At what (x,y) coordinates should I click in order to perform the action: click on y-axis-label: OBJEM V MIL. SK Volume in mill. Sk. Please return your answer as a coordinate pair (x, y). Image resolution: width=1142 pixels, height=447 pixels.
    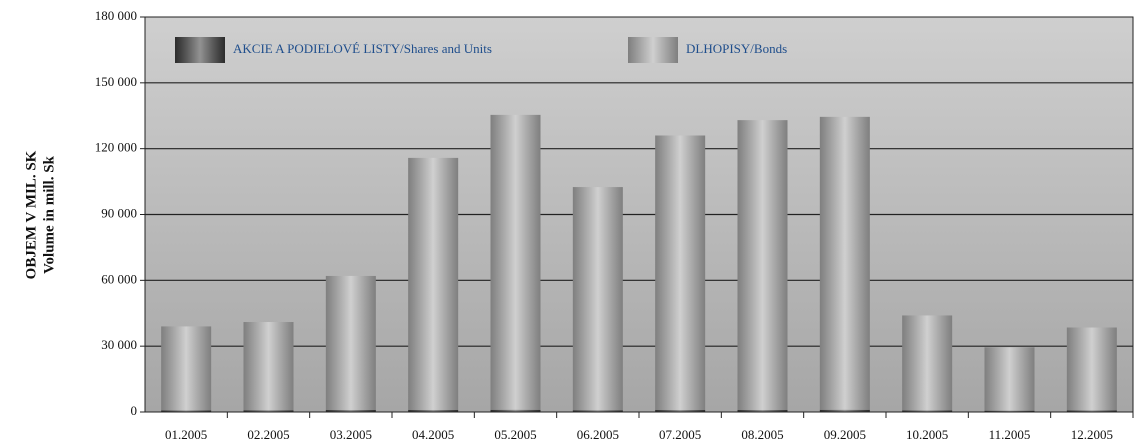
    Looking at the image, I should click on (40, 214).